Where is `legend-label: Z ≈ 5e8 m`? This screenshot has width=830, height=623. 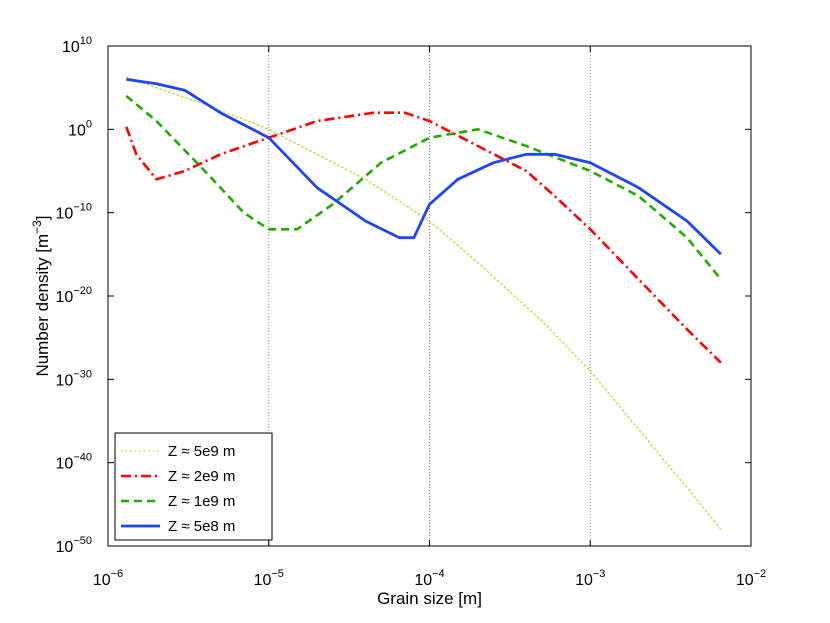 legend-label: Z ≈ 5e8 m is located at coordinates (201, 526).